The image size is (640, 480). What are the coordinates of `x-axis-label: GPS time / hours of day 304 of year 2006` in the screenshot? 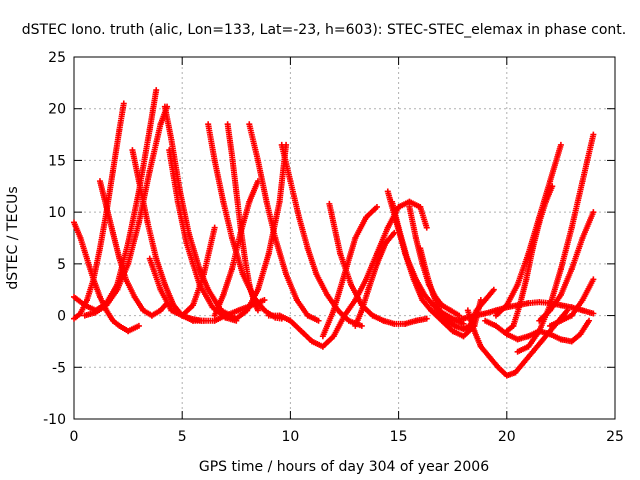 It's located at (344, 467).